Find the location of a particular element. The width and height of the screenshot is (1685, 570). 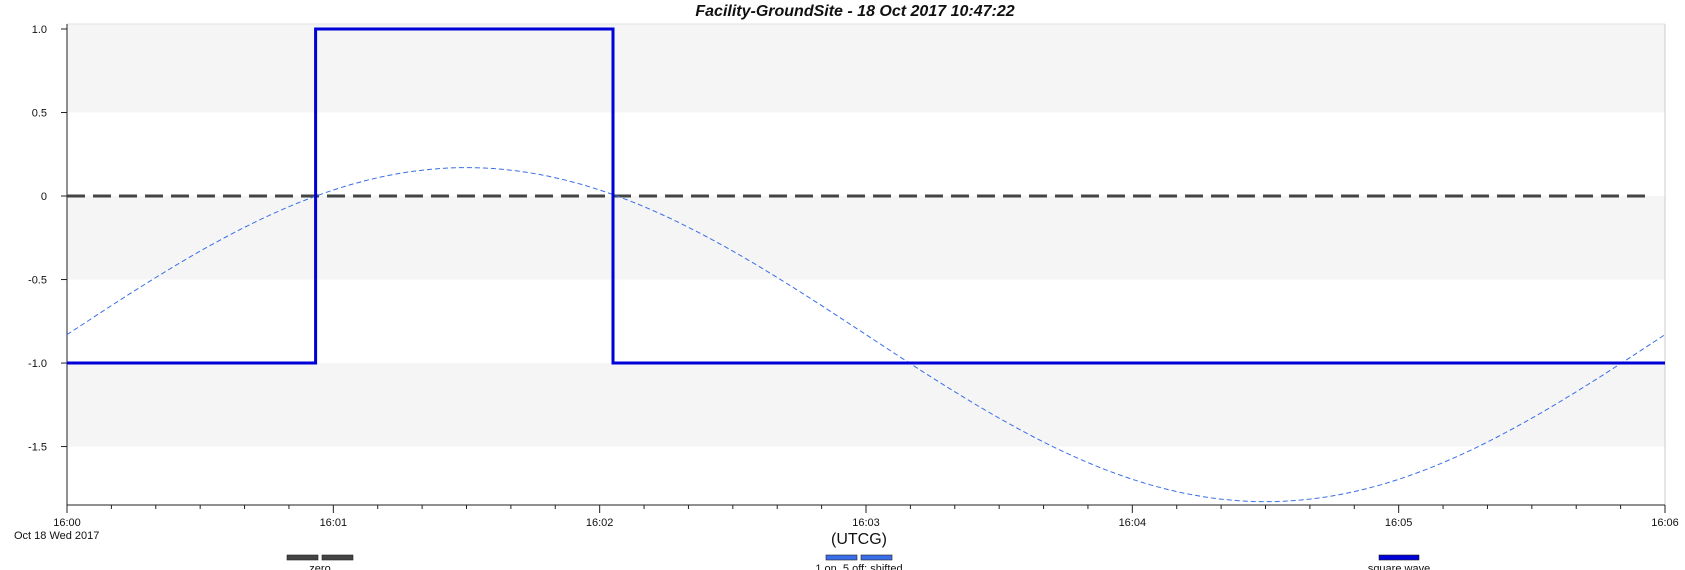

y-tick-label: -0.5 is located at coordinates (37, 281).